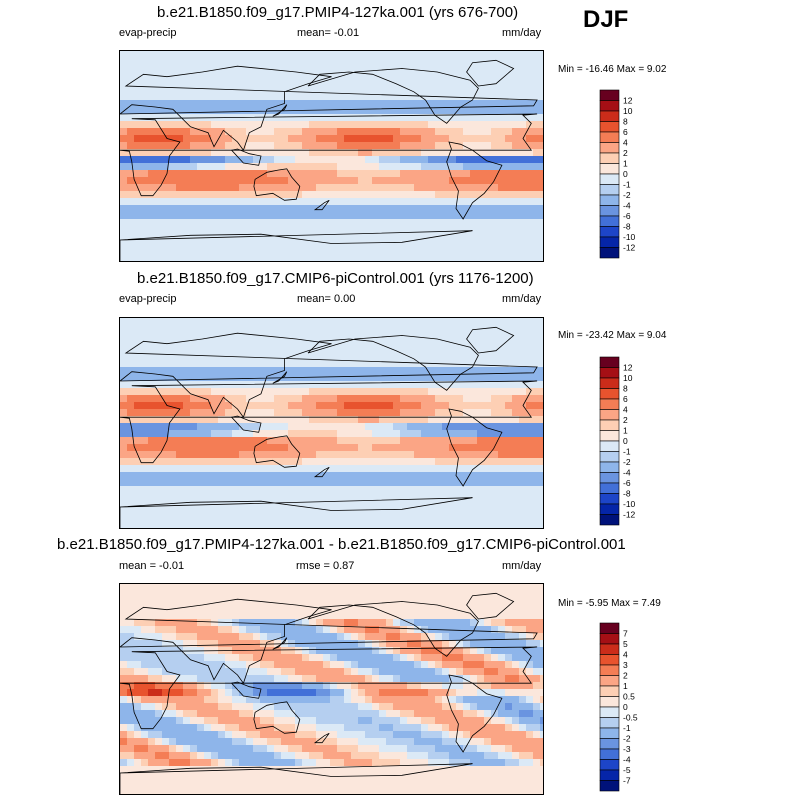 This screenshot has width=800, height=800. What do you see at coordinates (609, 253) in the screenshot?
I see `colorbar-box` at bounding box center [609, 253].